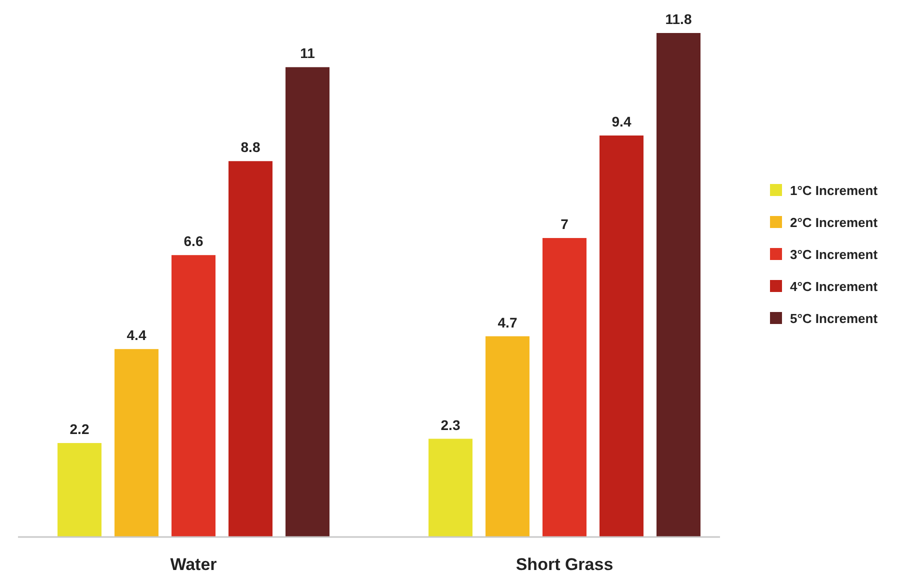  What do you see at coordinates (308, 53) in the screenshot?
I see `data-label: 11` at bounding box center [308, 53].